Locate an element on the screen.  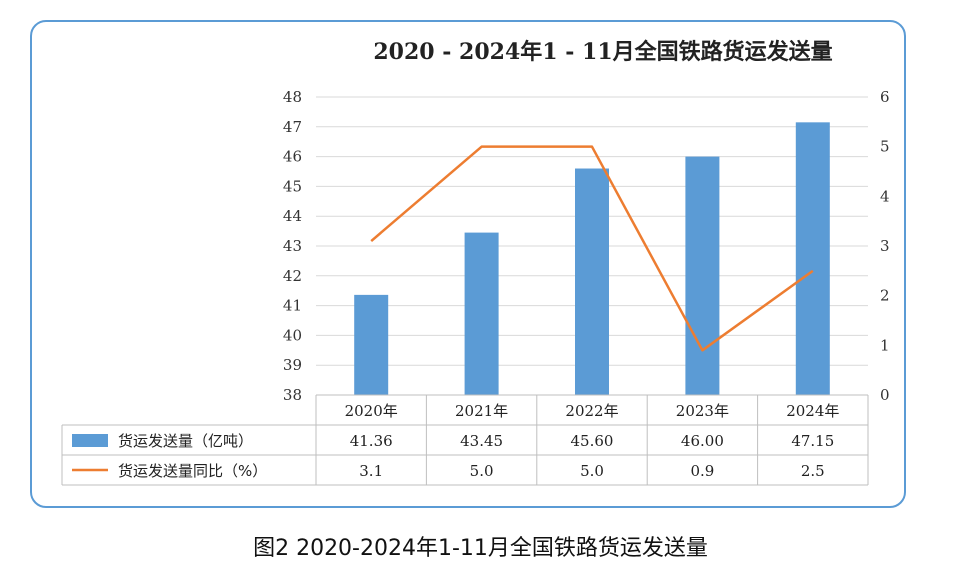
legend-label-bar: 货运发送量（亿吨） is located at coordinates (185, 441).